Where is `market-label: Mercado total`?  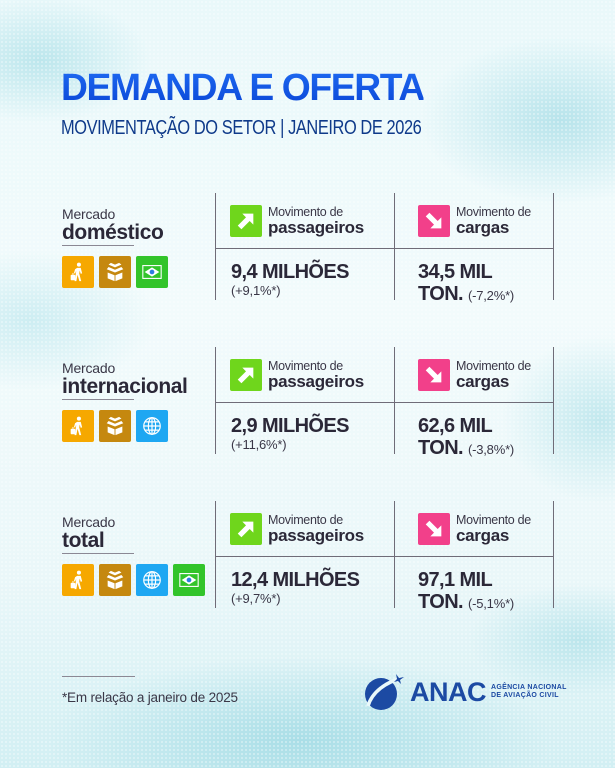
market-label: Mercado total is located at coordinates (89, 533).